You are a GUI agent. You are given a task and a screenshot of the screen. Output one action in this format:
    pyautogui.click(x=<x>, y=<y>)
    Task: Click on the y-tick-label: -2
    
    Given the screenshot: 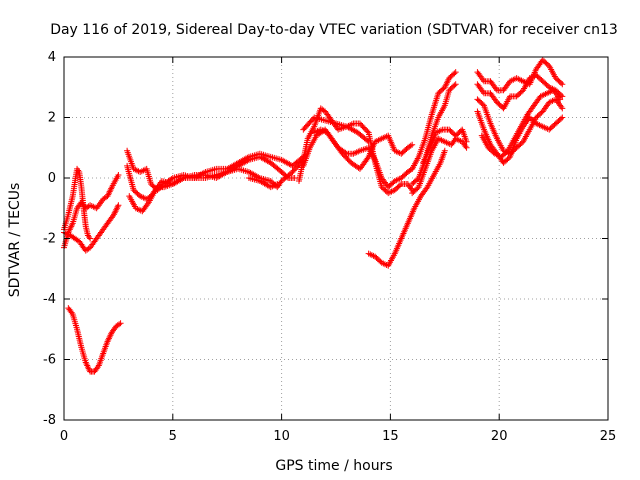 What is the action you would take?
    pyautogui.click(x=49, y=239)
    